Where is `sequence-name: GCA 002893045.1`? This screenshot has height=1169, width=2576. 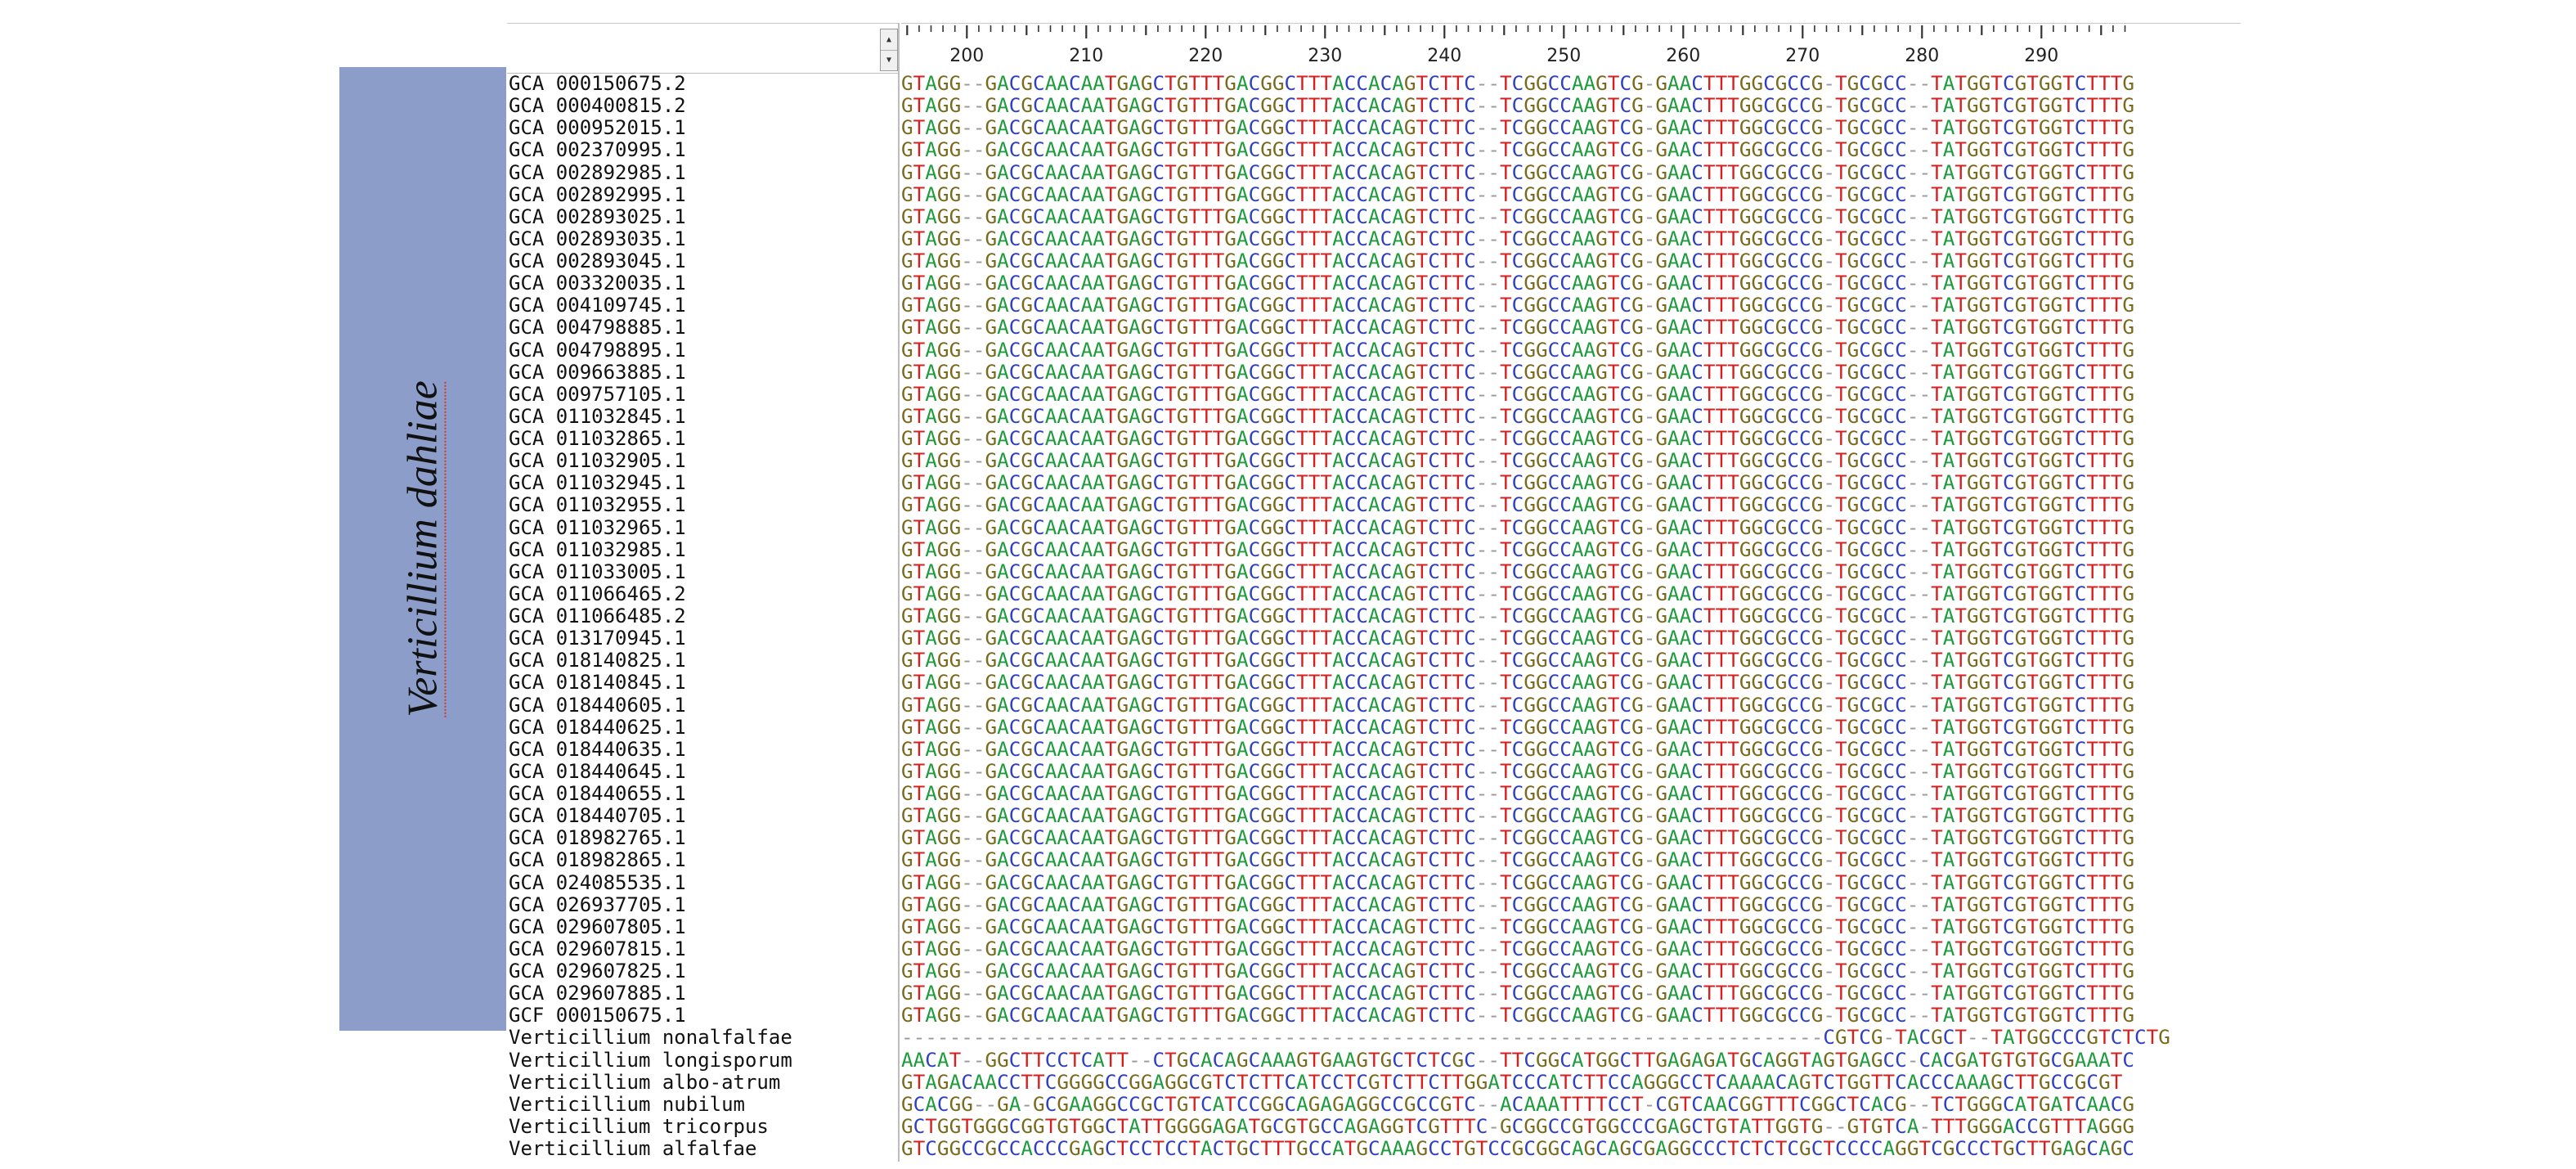
sequence-name: GCA 002893045.1 is located at coordinates (597, 261).